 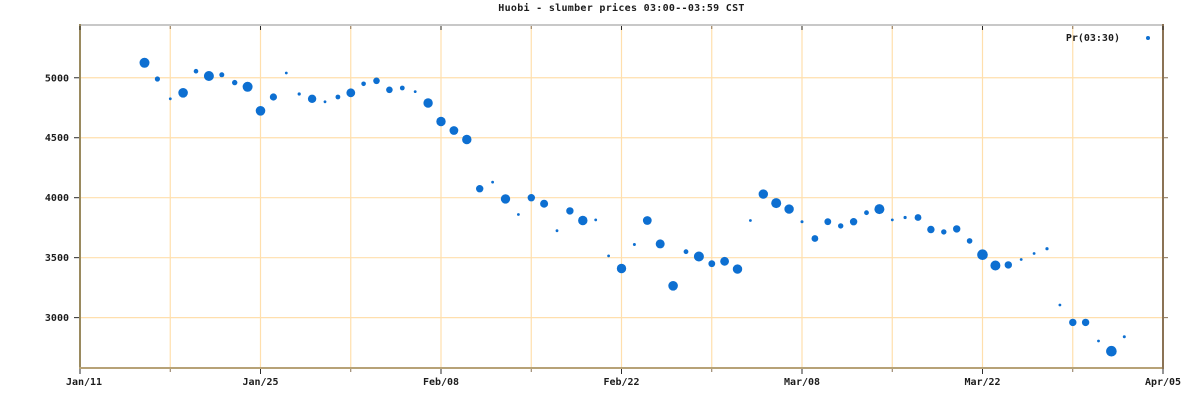 I want to click on data-point: Mar/15: 3815, so click(x=892, y=220).